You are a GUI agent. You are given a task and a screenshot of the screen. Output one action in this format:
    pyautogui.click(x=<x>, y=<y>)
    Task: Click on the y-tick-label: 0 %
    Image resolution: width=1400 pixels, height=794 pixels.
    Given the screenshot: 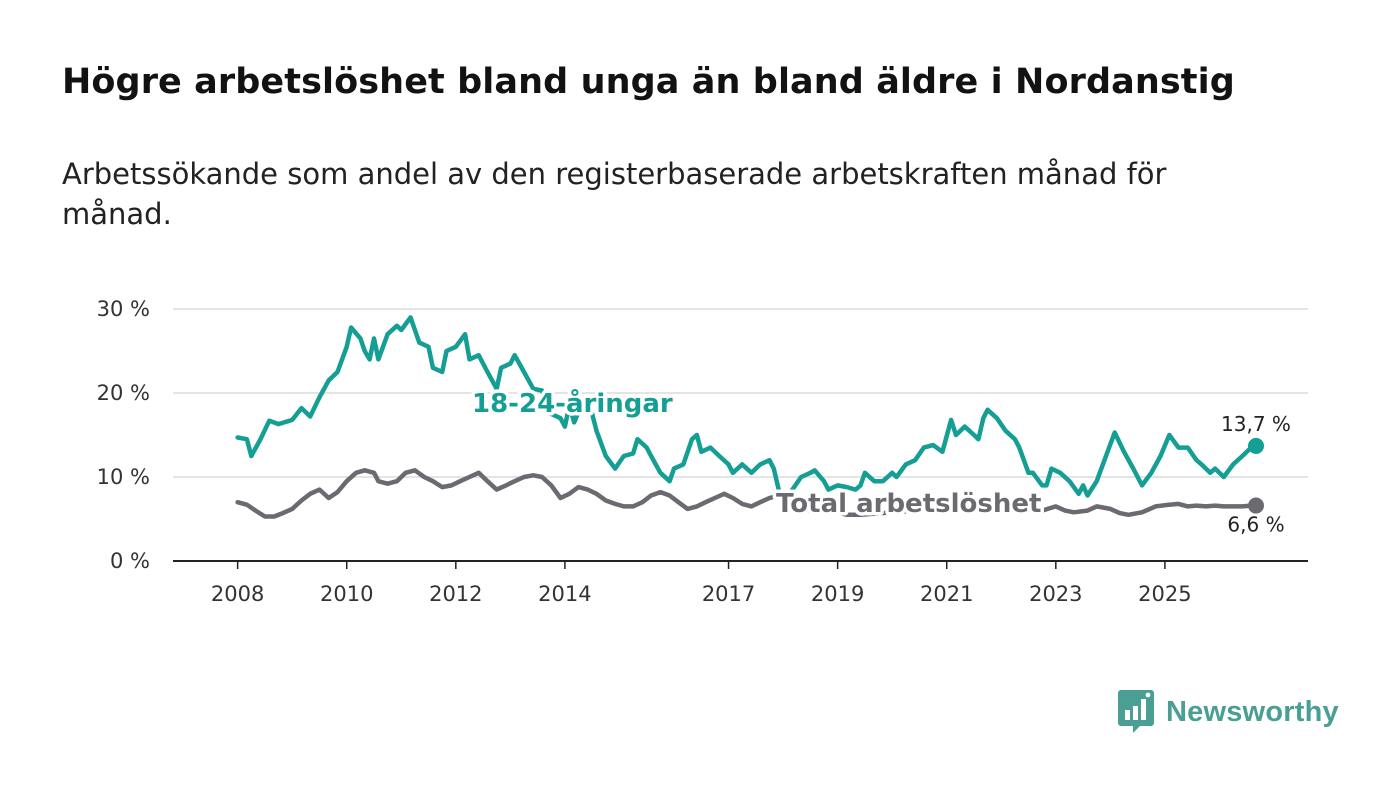 What is the action you would take?
    pyautogui.click(x=130, y=561)
    